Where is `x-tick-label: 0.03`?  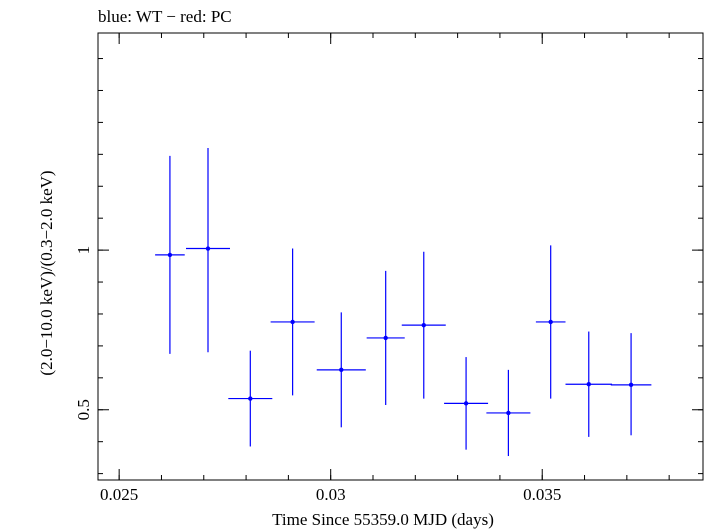 x-tick-label: 0.03 is located at coordinates (331, 494).